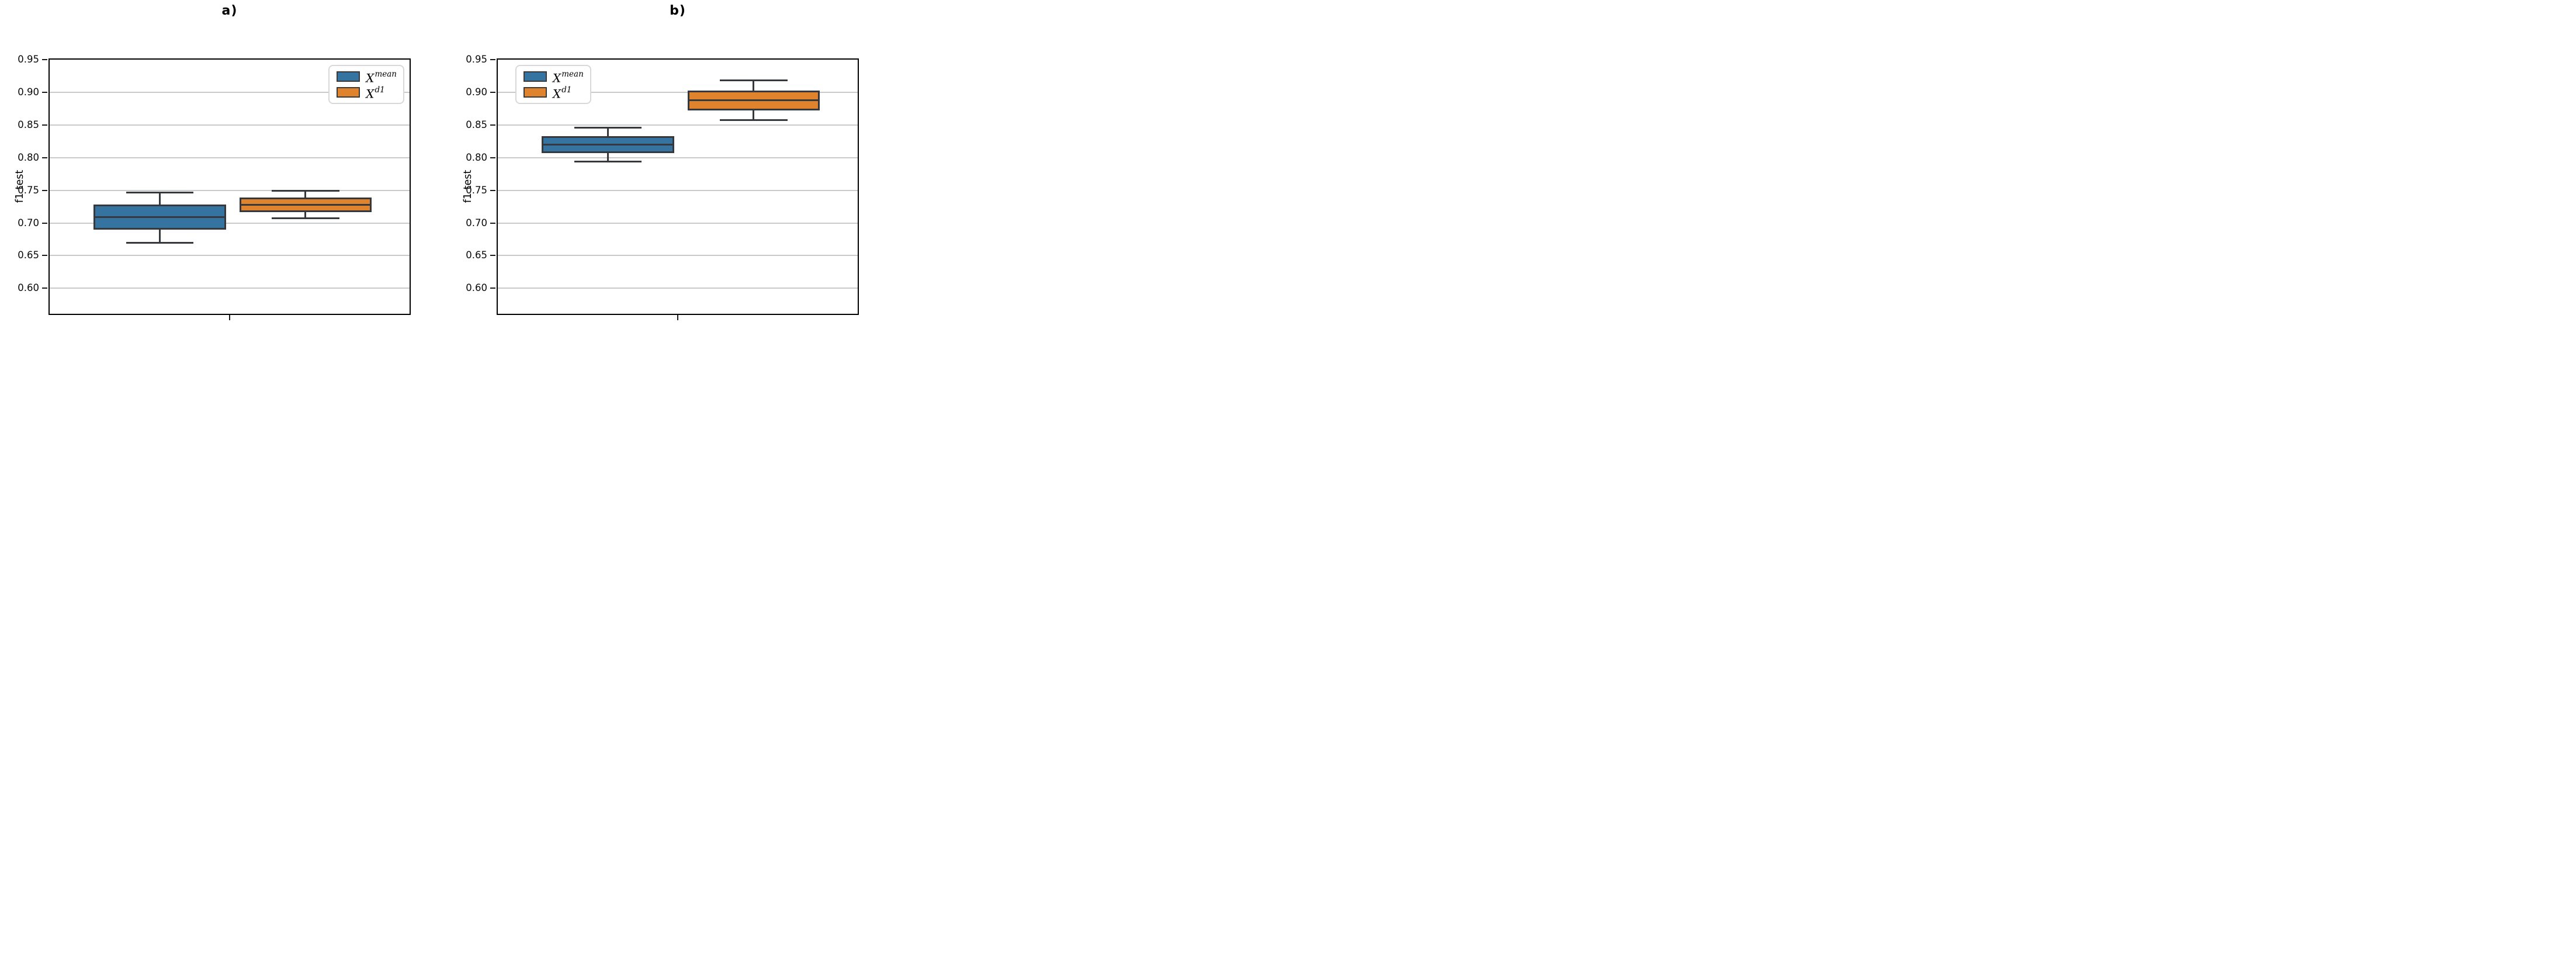 Image resolution: width=2576 pixels, height=956 pixels. Describe the element at coordinates (230, 11) in the screenshot. I see `panel-a-title: a)` at that location.